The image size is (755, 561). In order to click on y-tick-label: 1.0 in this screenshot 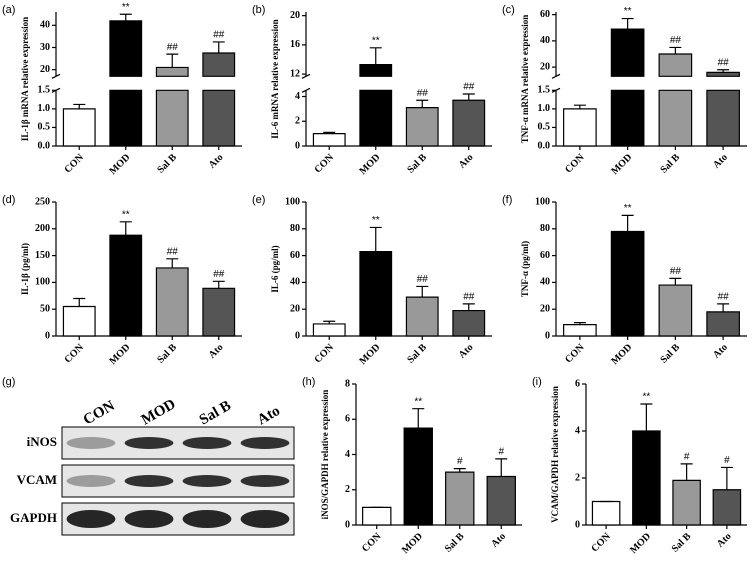, I will do `click(544, 108)`.